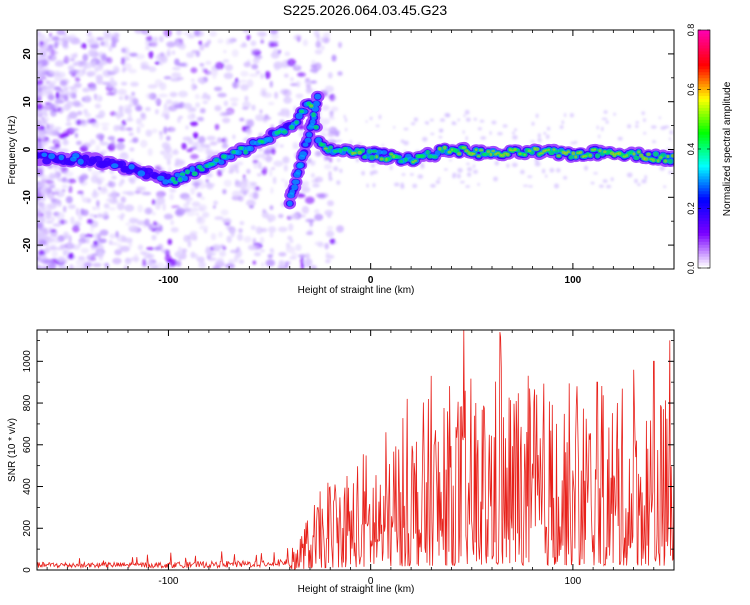  I want to click on spectrogram-ylabel: Frequency (Hz), so click(12, 150).